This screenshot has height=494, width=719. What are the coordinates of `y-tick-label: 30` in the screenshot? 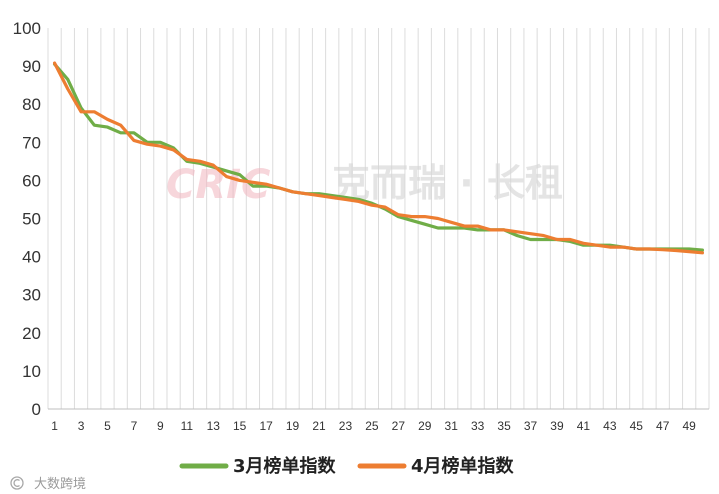 It's located at (31, 295).